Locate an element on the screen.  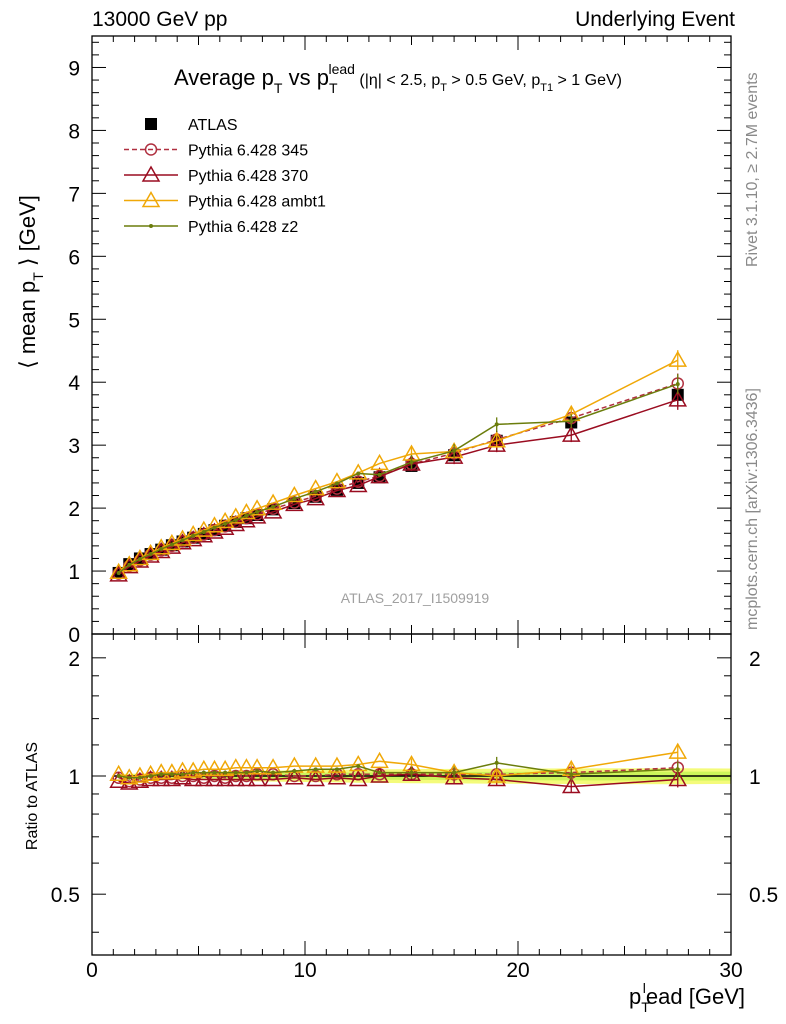
legend-label: Pythia 6.428 ambt1 is located at coordinates (257, 202).